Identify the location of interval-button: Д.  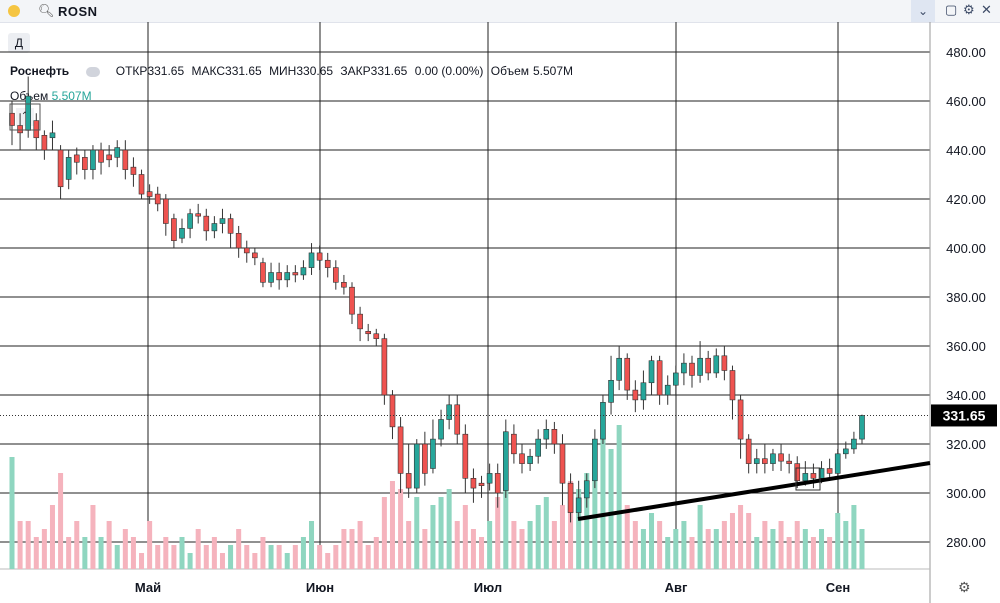
(19, 43).